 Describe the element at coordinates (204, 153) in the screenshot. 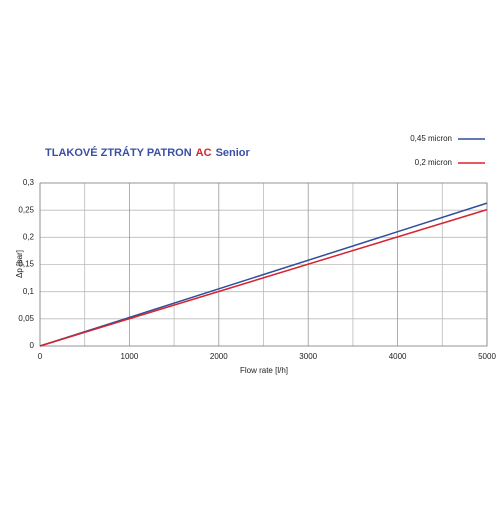

I see `title-part: AC` at that location.